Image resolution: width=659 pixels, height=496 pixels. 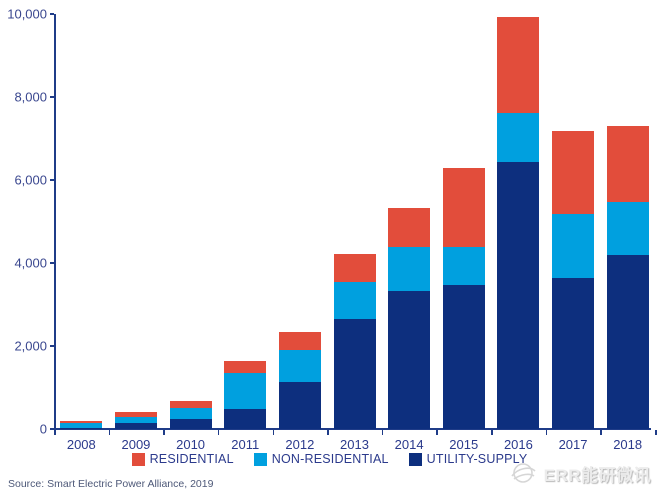 I want to click on x-axis-label-2009: 2009, so click(x=136, y=444).